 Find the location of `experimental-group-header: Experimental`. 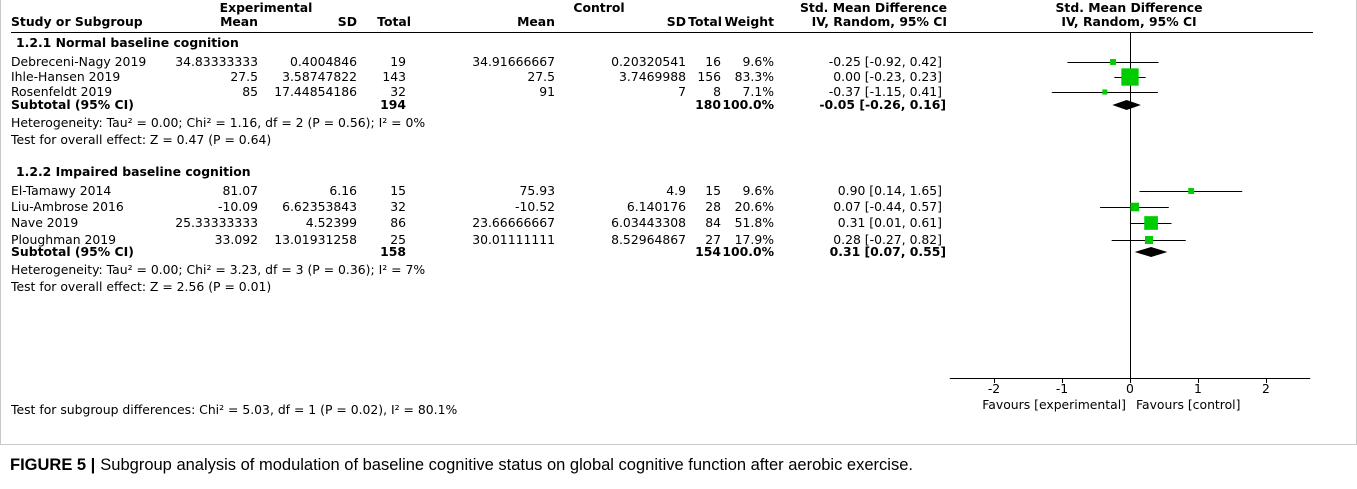

experimental-group-header: Experimental is located at coordinates (266, 7).